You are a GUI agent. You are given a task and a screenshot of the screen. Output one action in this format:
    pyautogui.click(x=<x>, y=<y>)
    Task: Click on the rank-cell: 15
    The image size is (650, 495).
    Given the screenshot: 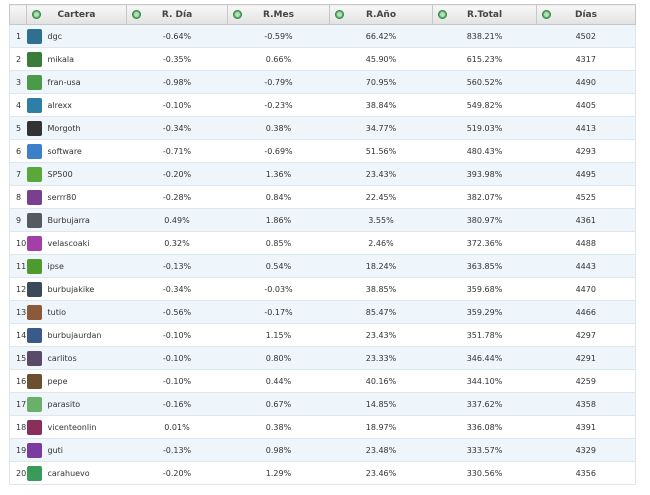 What is the action you would take?
    pyautogui.click(x=18, y=358)
    